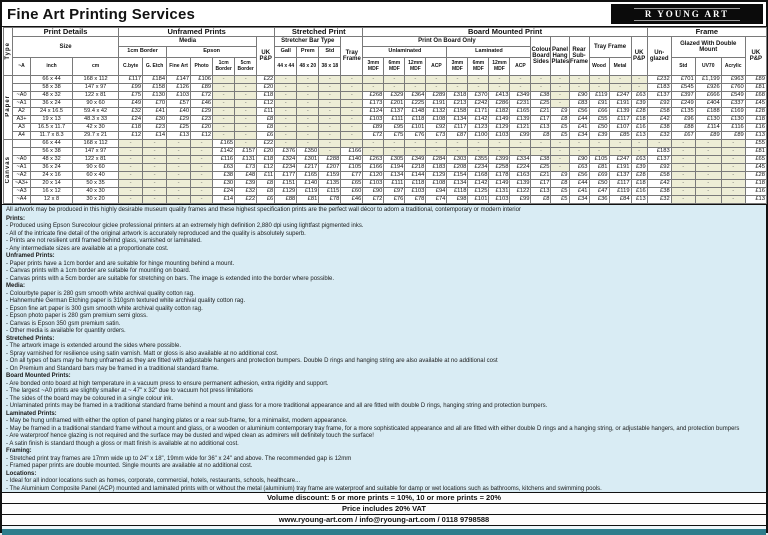 The width and height of the screenshot is (768, 535). I want to click on group-header-stretched: Stretched Print, so click(319, 32).